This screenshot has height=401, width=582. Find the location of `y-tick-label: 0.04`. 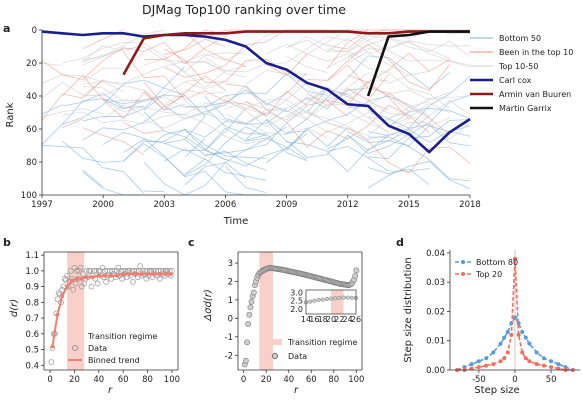

y-tick-label: 0.04 is located at coordinates (435, 254).